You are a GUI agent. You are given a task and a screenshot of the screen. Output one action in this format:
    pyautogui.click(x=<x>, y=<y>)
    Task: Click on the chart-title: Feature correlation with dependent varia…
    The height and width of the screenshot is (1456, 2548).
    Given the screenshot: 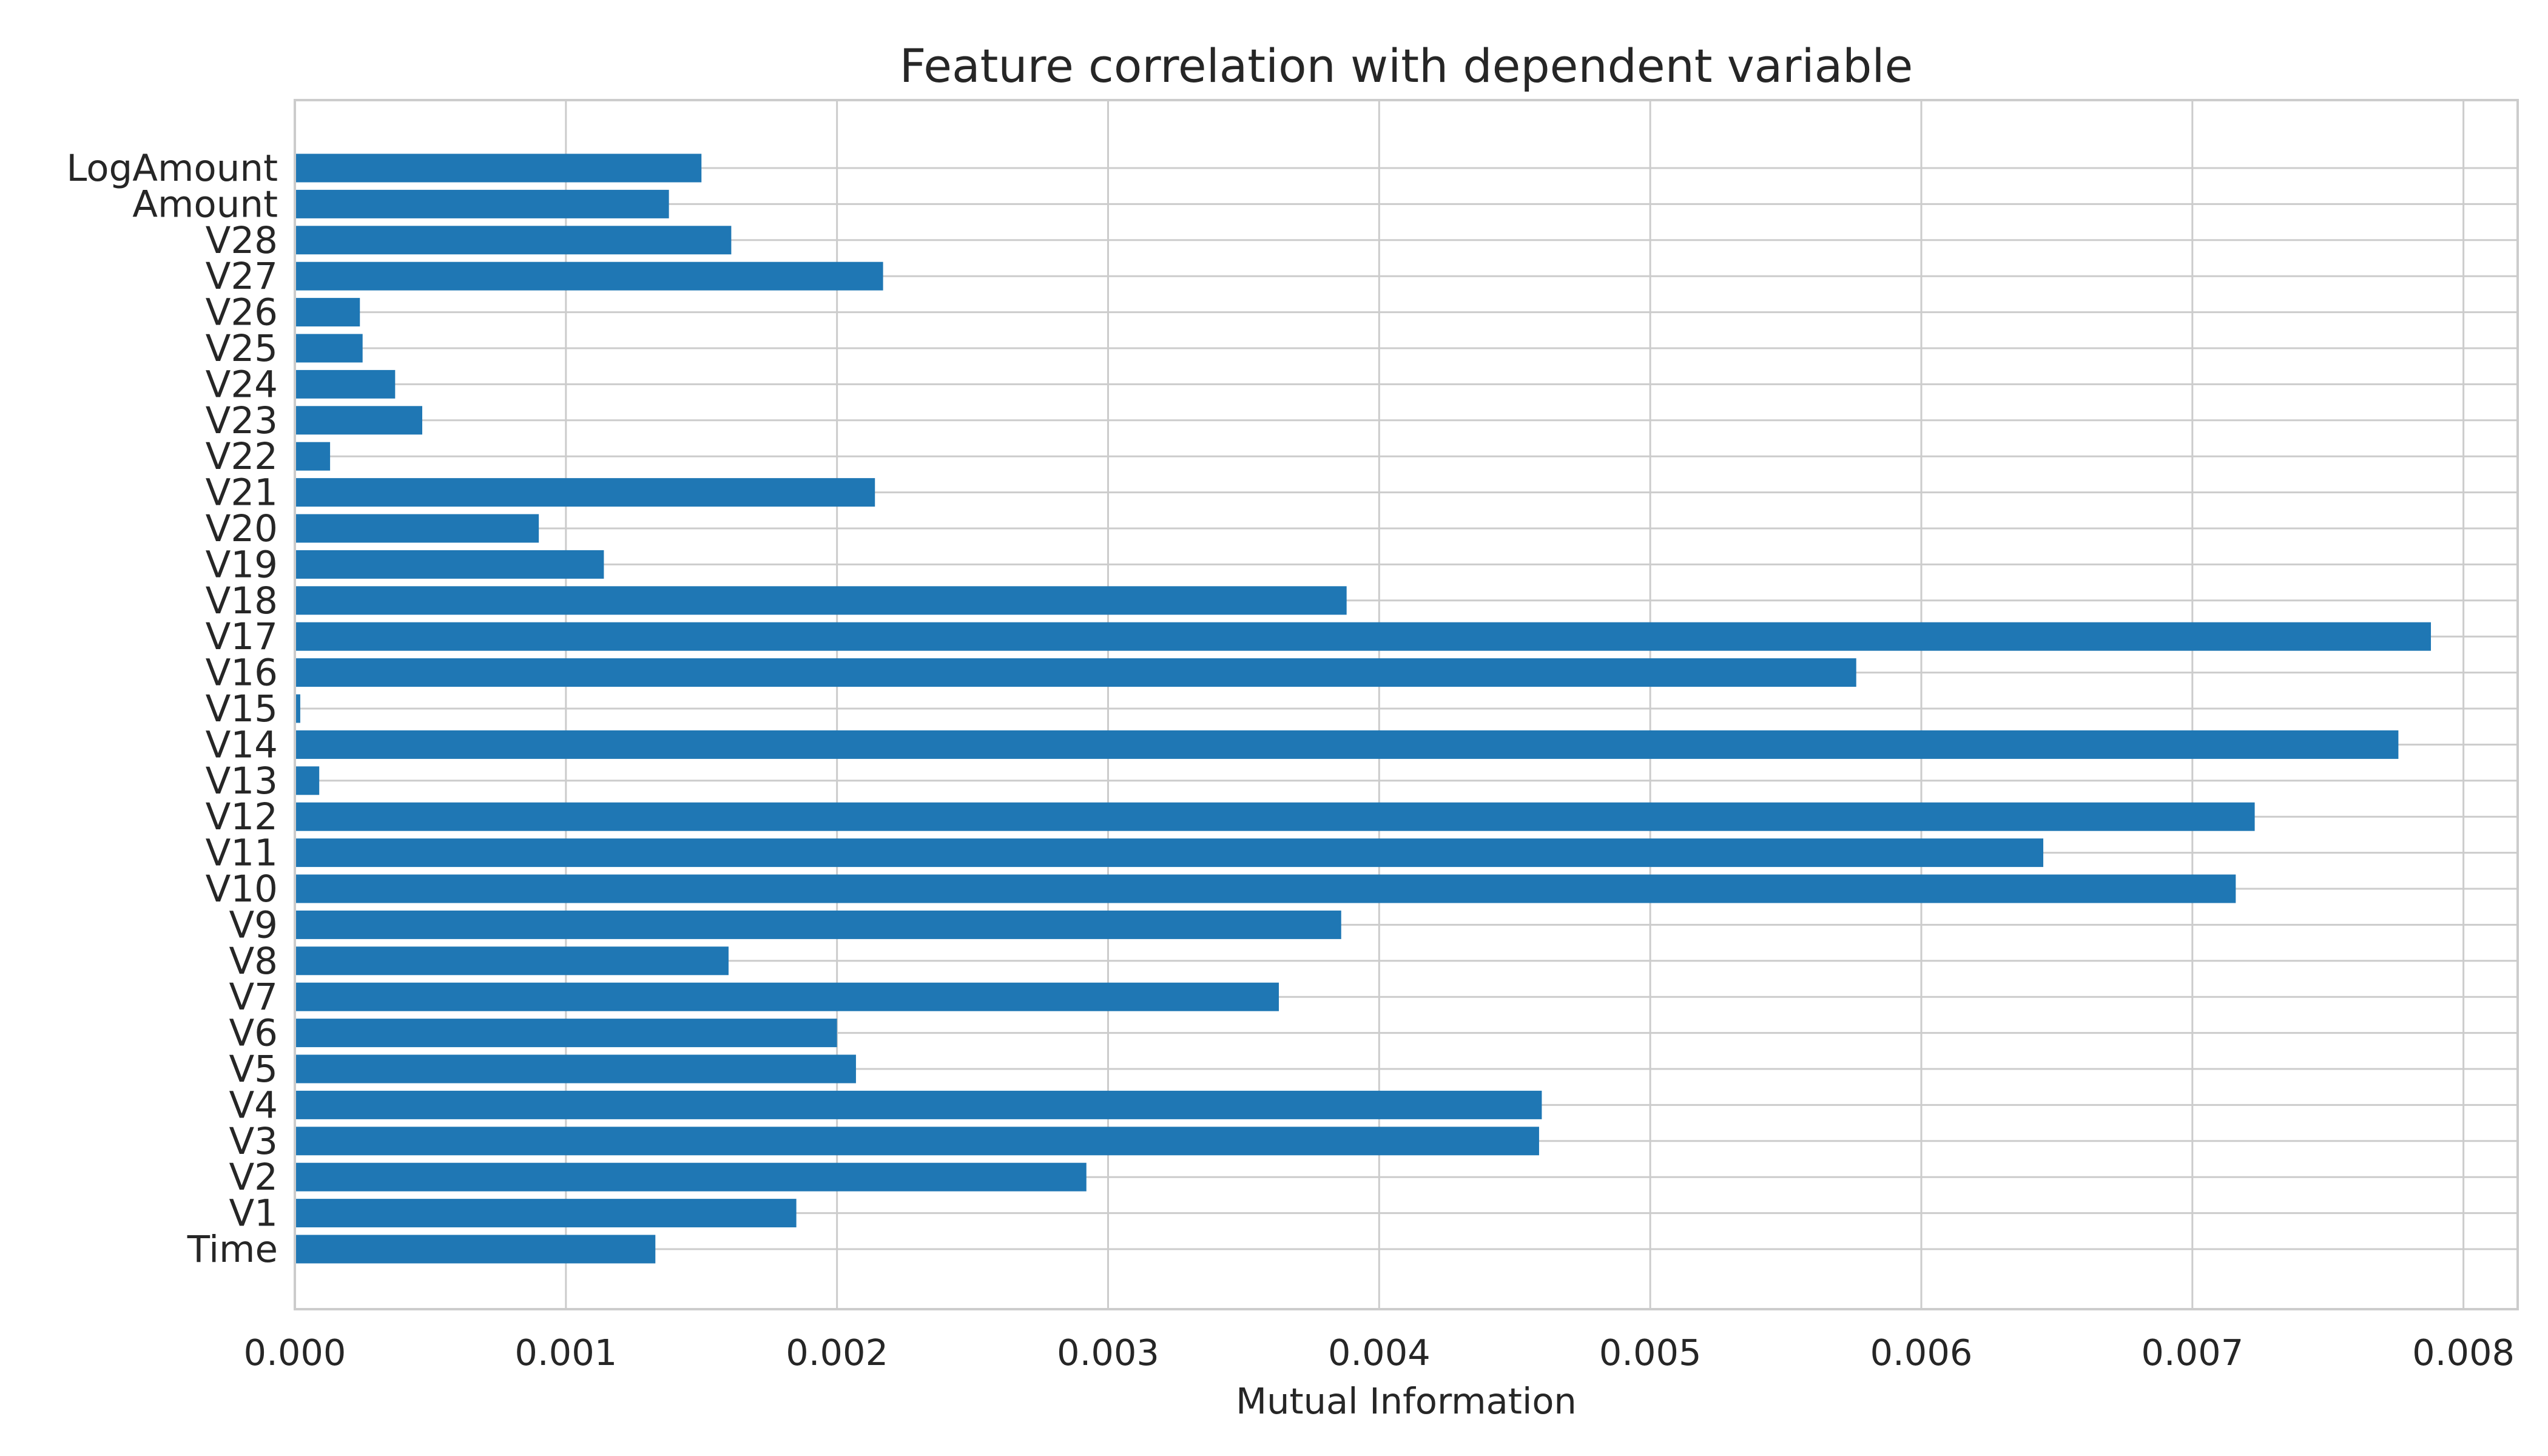 What is the action you would take?
    pyautogui.click(x=1406, y=66)
    